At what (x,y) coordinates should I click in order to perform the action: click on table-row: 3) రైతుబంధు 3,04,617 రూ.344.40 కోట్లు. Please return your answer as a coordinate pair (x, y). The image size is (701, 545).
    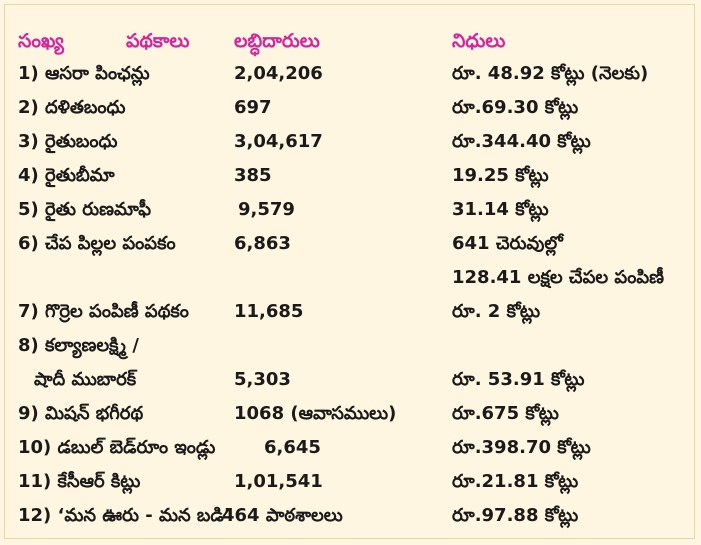
    Looking at the image, I should click on (350, 142).